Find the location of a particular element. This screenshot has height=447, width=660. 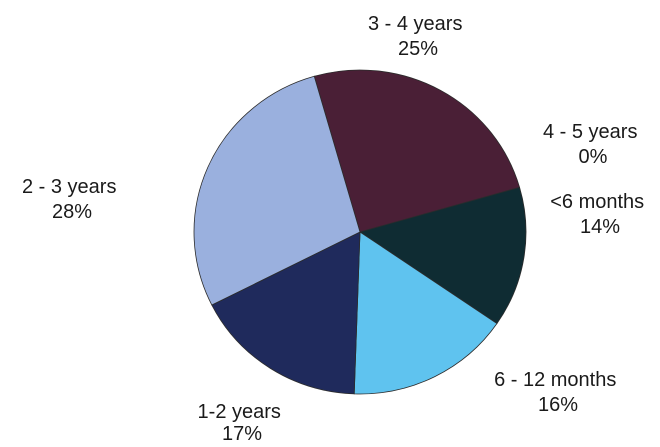

slice-label-1-2-years-percent: 17% is located at coordinates (242, 434).